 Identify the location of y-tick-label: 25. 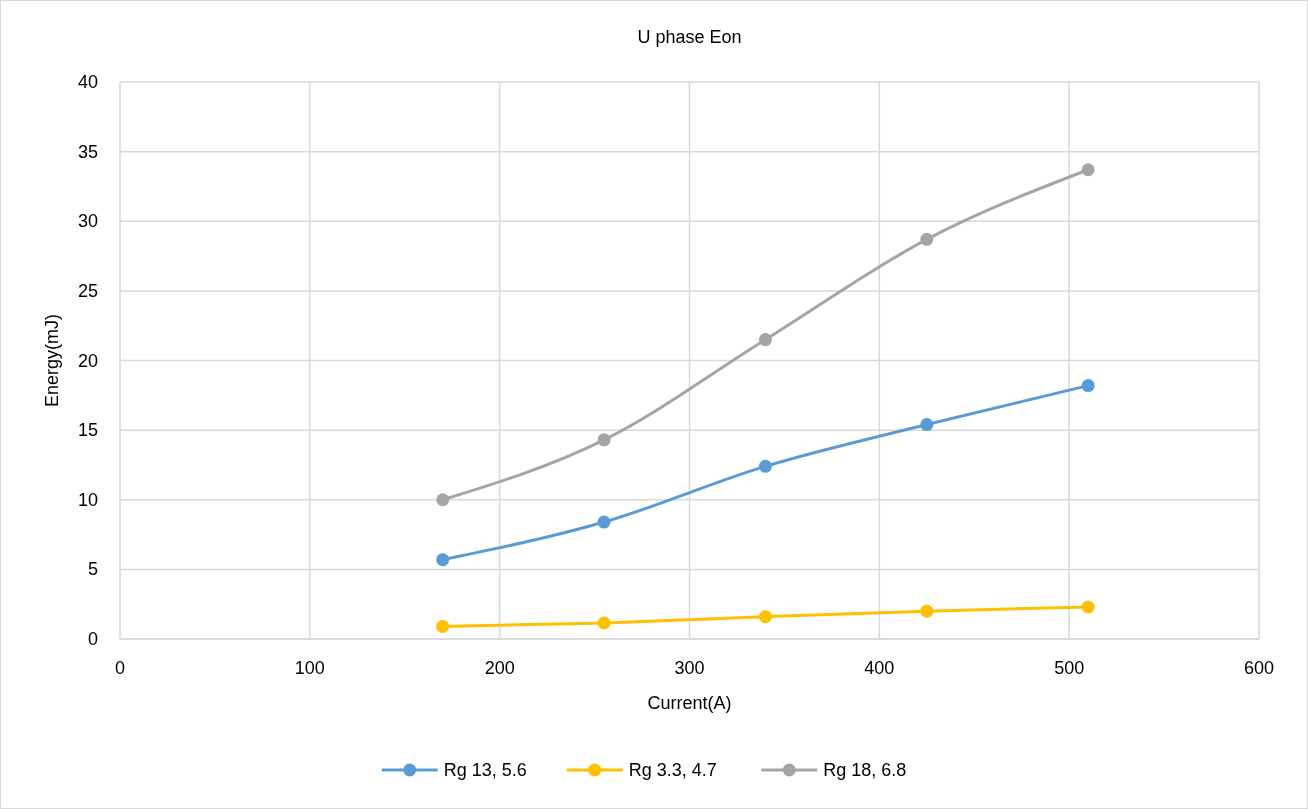
(87, 290).